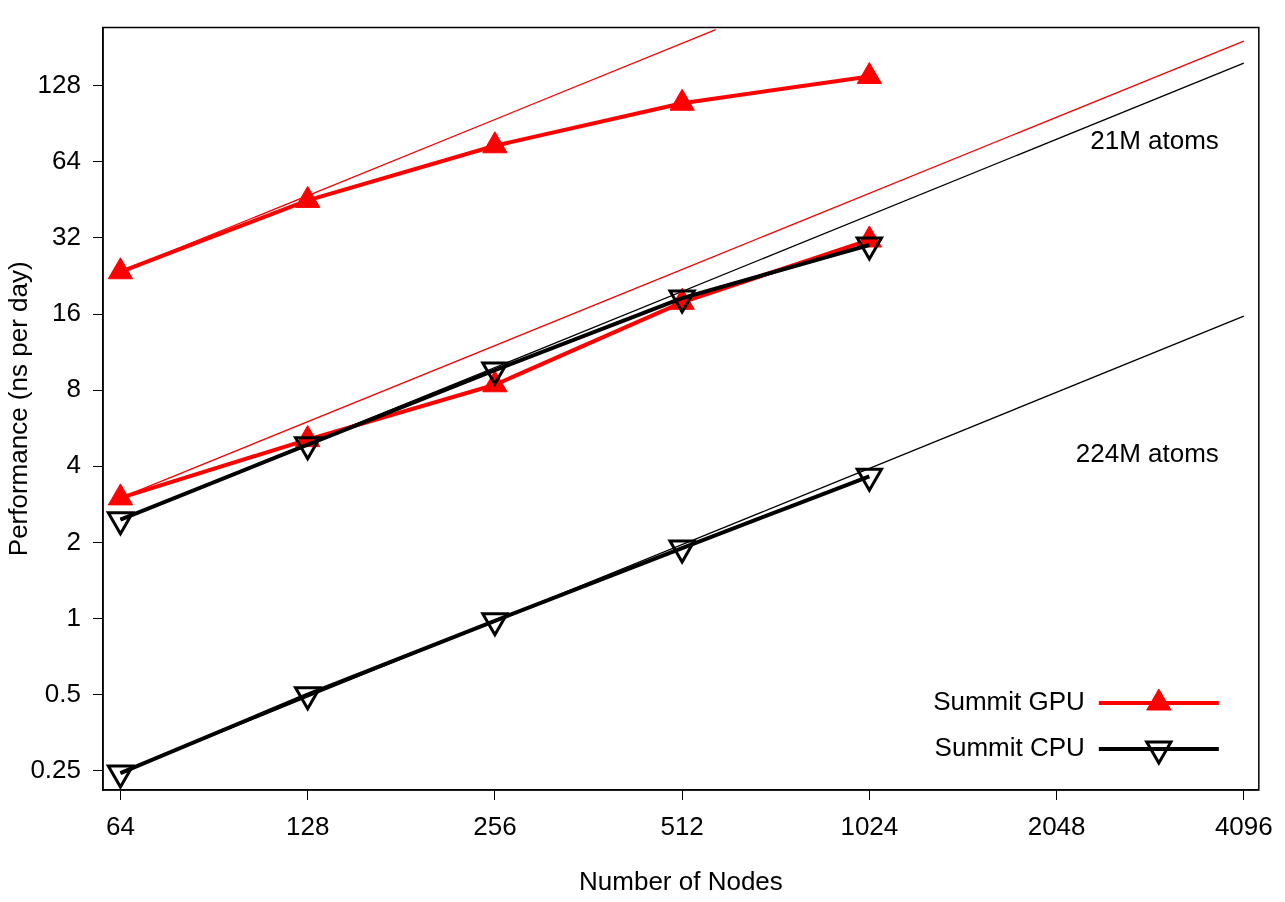 This screenshot has width=1285, height=902. Describe the element at coordinates (73, 616) in the screenshot. I see `y-tick-label: 1` at that location.